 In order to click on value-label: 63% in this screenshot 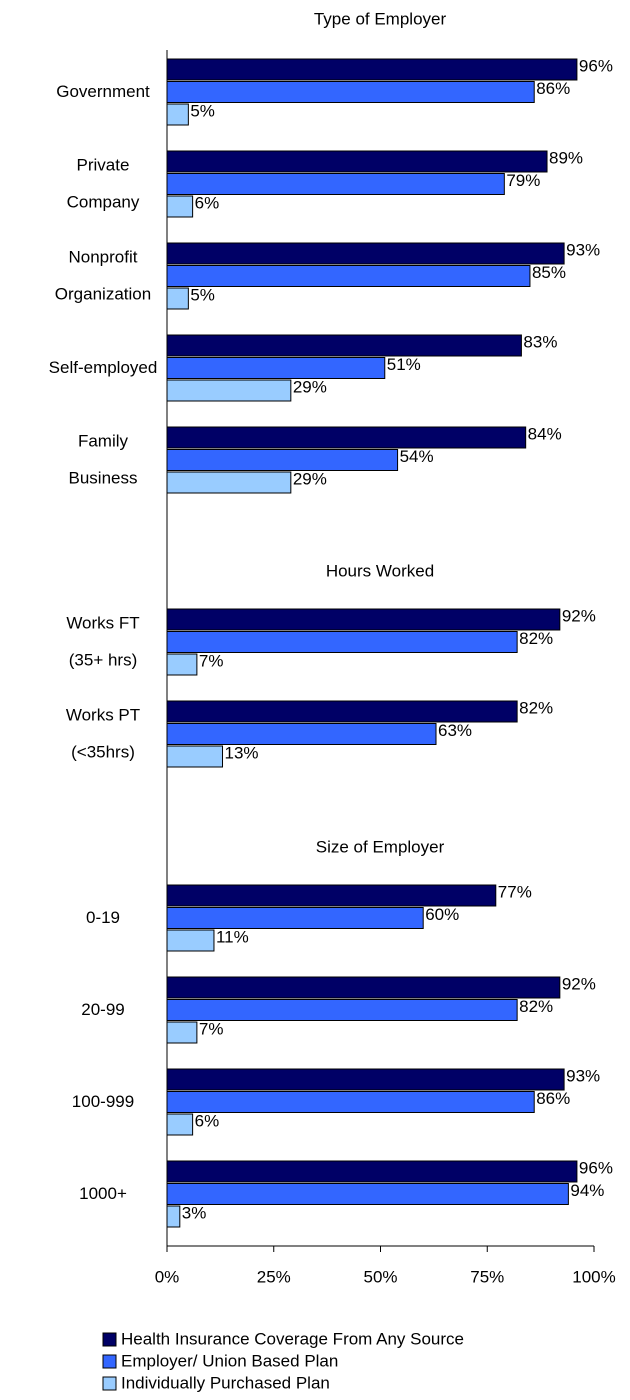, I will do `click(455, 730)`.